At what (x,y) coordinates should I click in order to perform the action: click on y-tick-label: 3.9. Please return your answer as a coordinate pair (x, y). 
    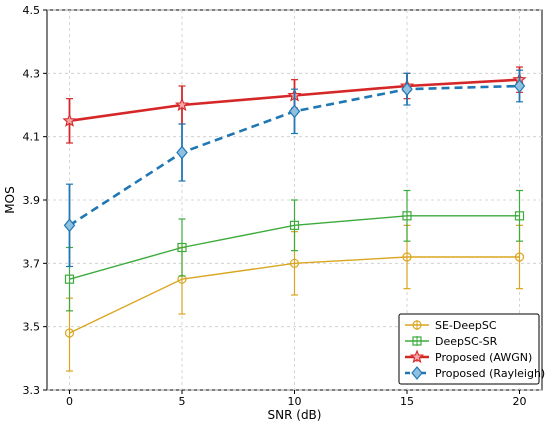
    Looking at the image, I should click on (32, 200).